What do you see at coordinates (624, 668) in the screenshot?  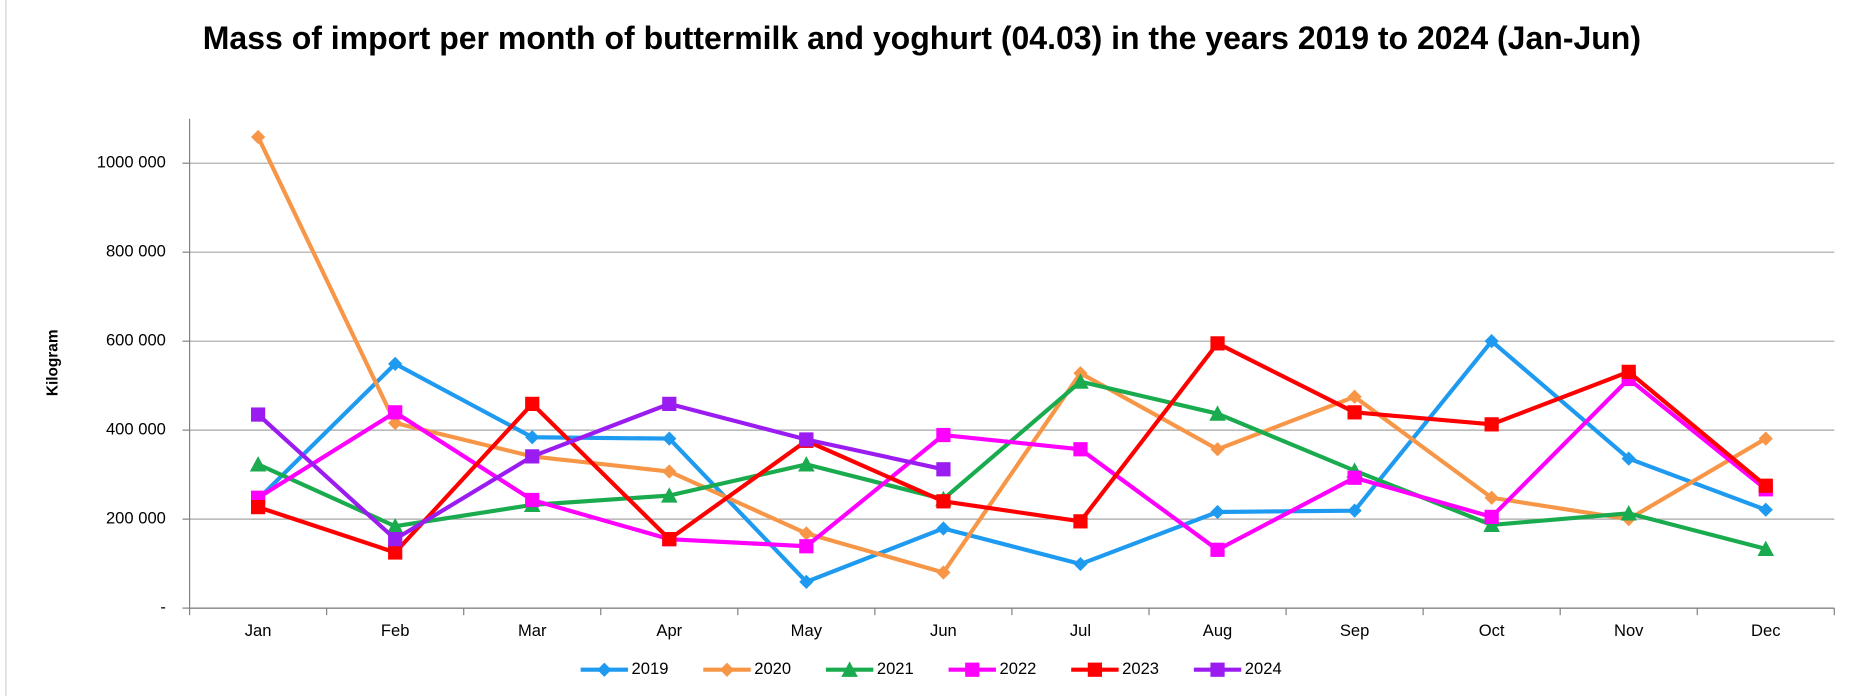 I see `legend-item: 2019` at bounding box center [624, 668].